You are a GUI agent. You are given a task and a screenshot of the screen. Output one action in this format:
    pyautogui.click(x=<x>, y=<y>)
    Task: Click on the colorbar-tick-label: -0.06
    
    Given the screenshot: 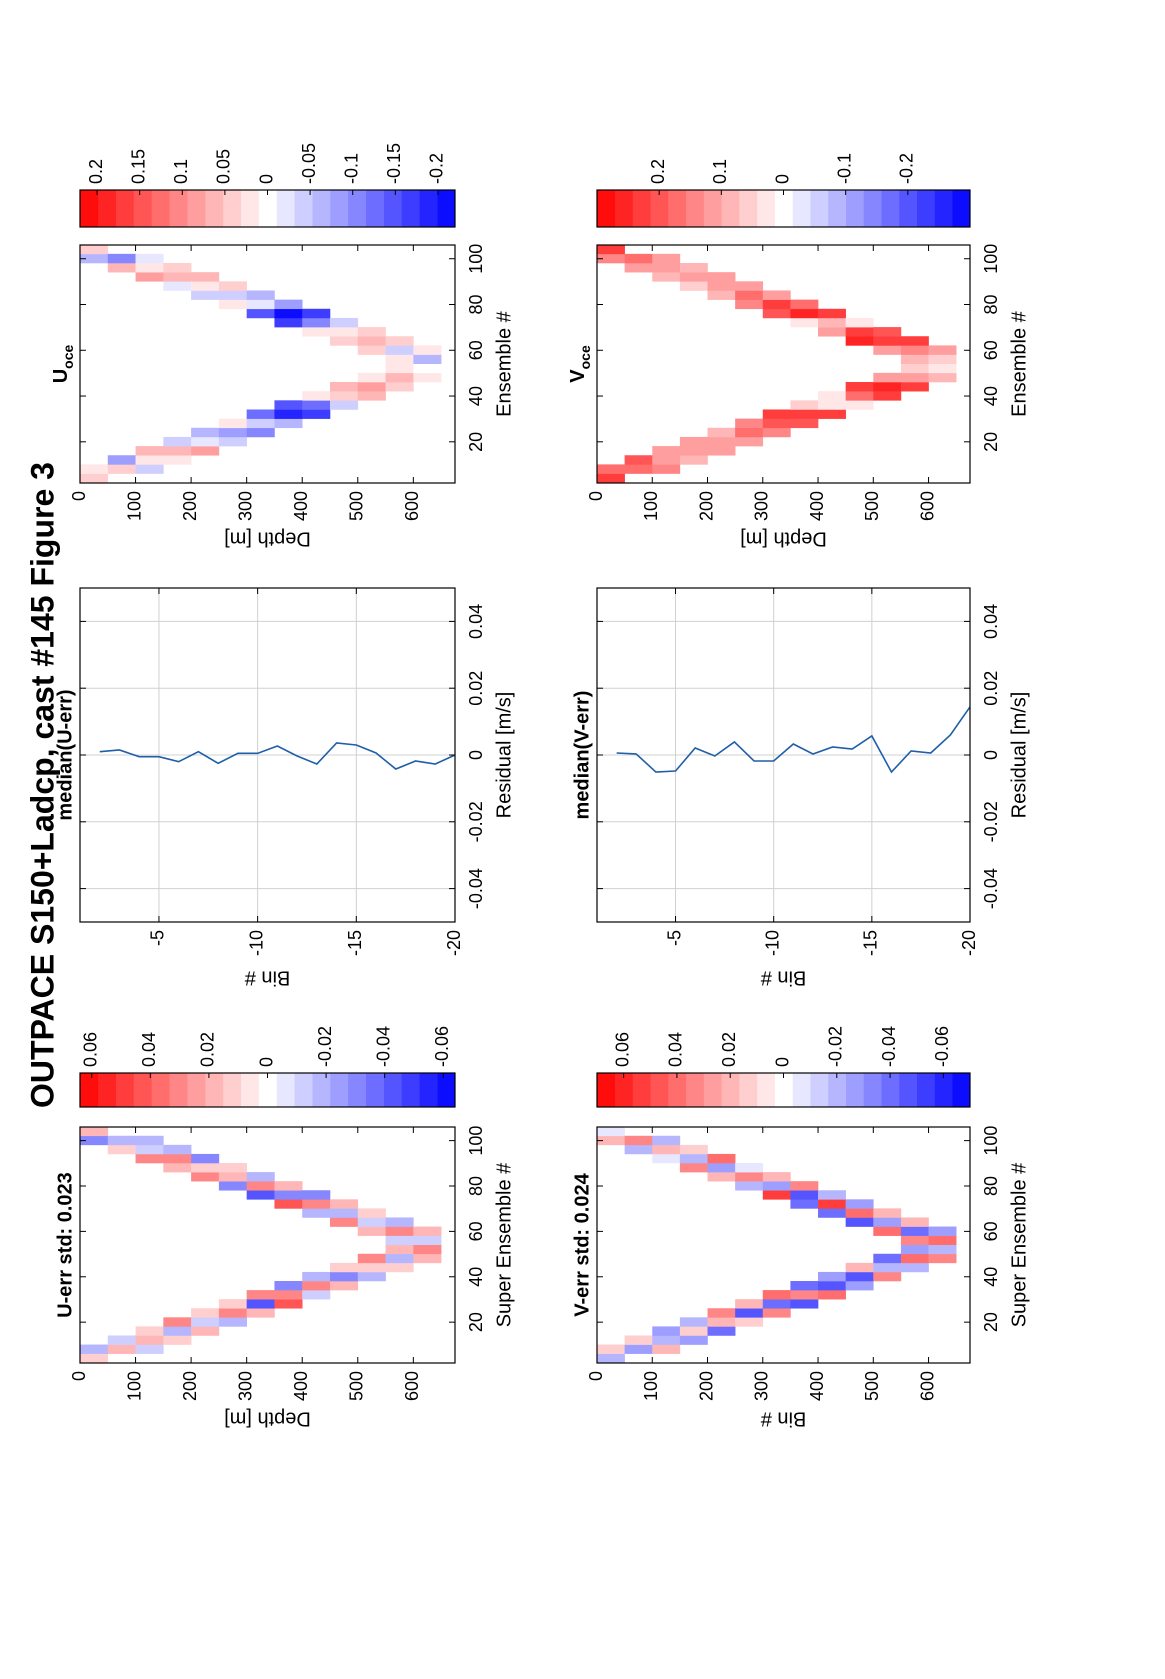 What is the action you would take?
    pyautogui.click(x=942, y=1046)
    